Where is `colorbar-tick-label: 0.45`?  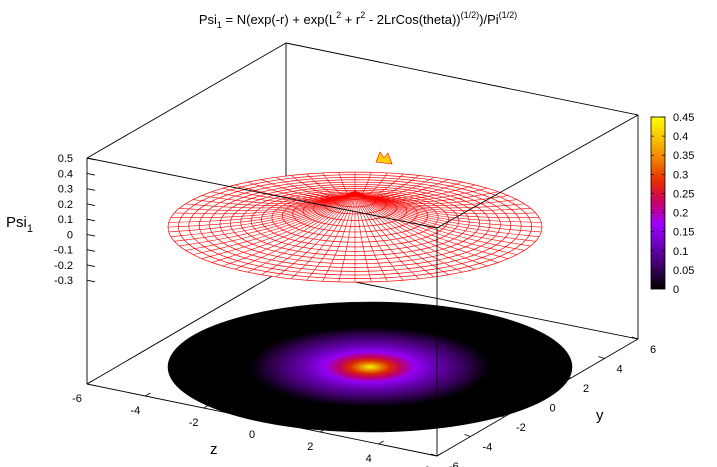
colorbar-tick-label: 0.45 is located at coordinates (683, 118).